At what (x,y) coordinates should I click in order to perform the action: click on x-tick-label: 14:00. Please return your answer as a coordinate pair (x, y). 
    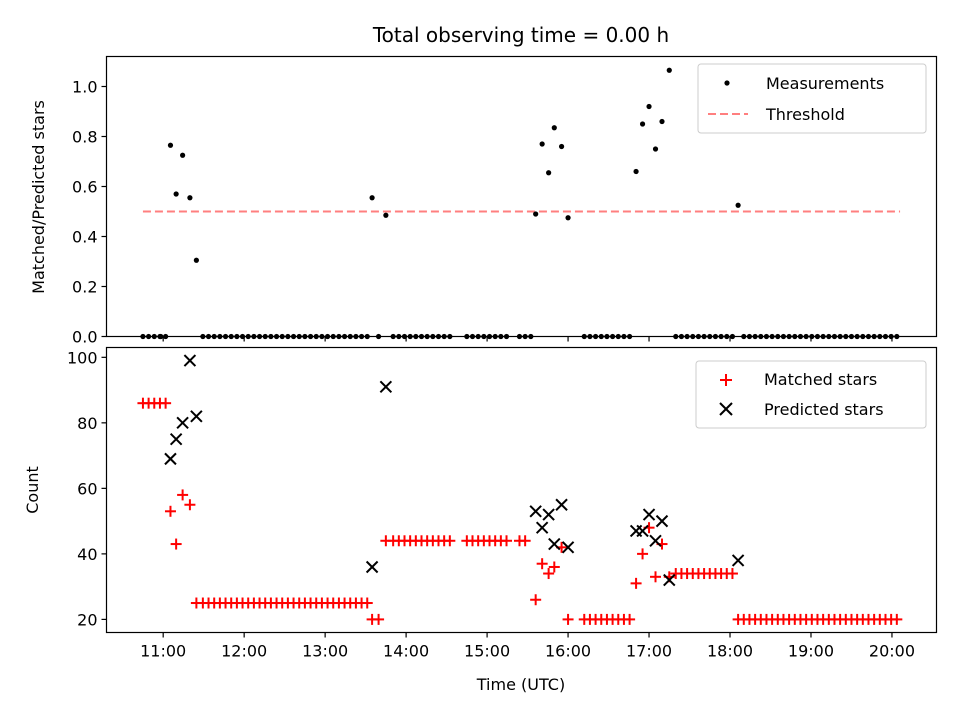
    Looking at the image, I should click on (406, 651).